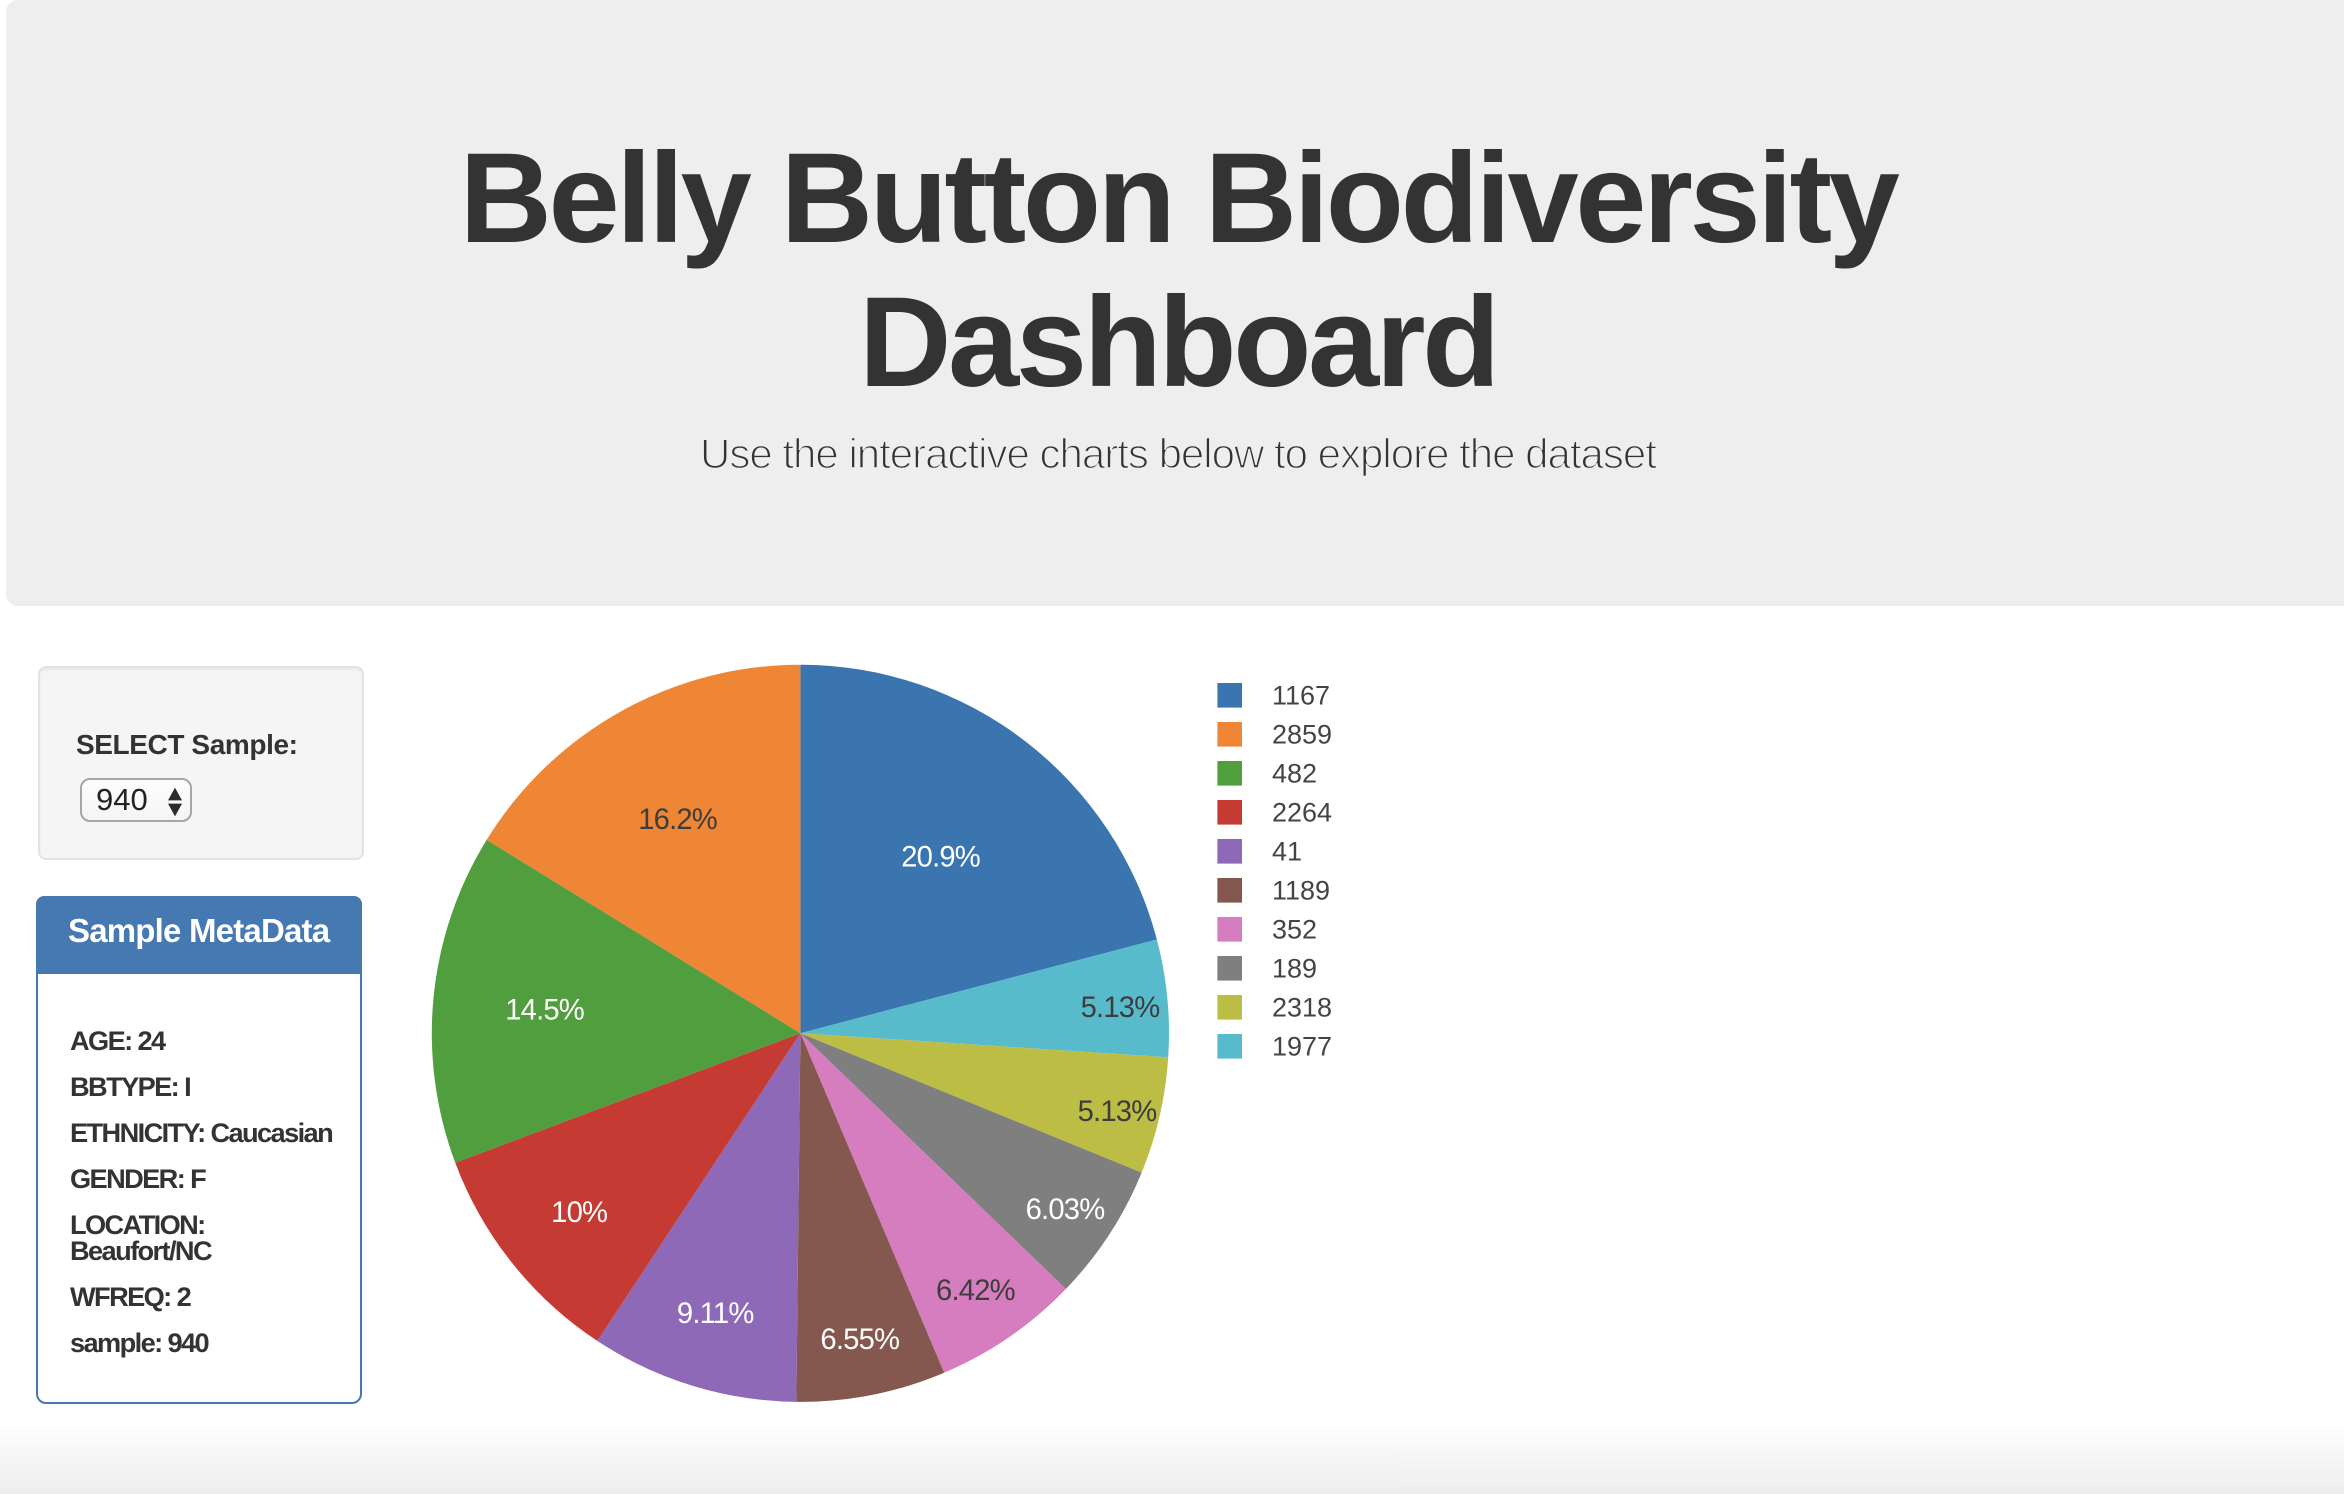  Describe the element at coordinates (715, 1314) in the screenshot. I see `svg-text: 9.11%` at that location.